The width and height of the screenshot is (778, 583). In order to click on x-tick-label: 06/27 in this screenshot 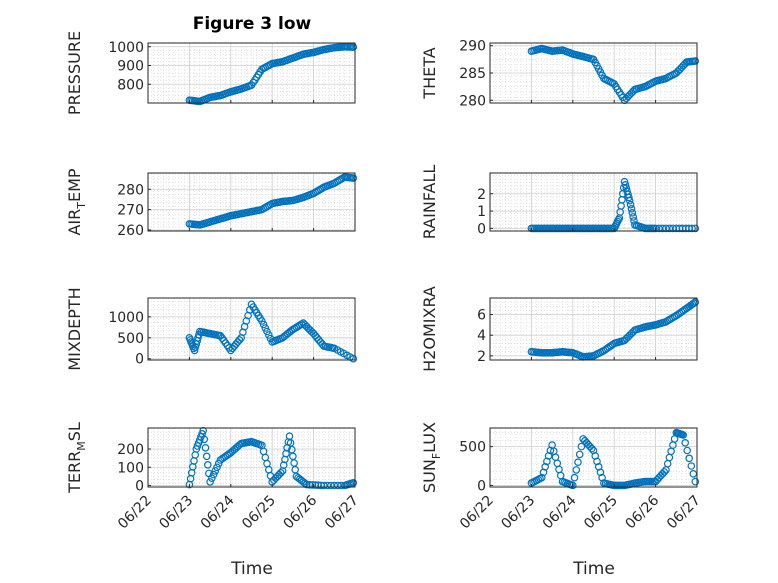, I will do `click(342, 513)`.